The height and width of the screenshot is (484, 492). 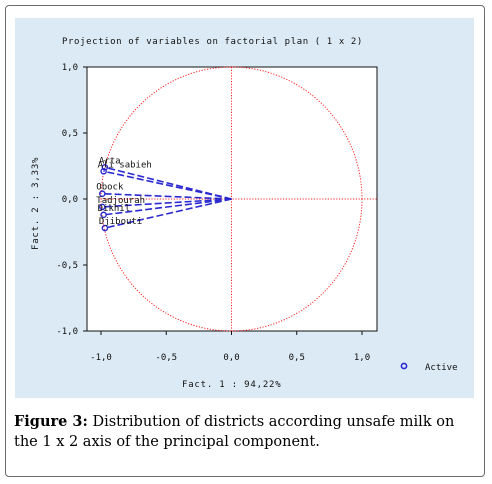 What do you see at coordinates (70, 68) in the screenshot?
I see `y-tick-label: 1,0` at bounding box center [70, 68].